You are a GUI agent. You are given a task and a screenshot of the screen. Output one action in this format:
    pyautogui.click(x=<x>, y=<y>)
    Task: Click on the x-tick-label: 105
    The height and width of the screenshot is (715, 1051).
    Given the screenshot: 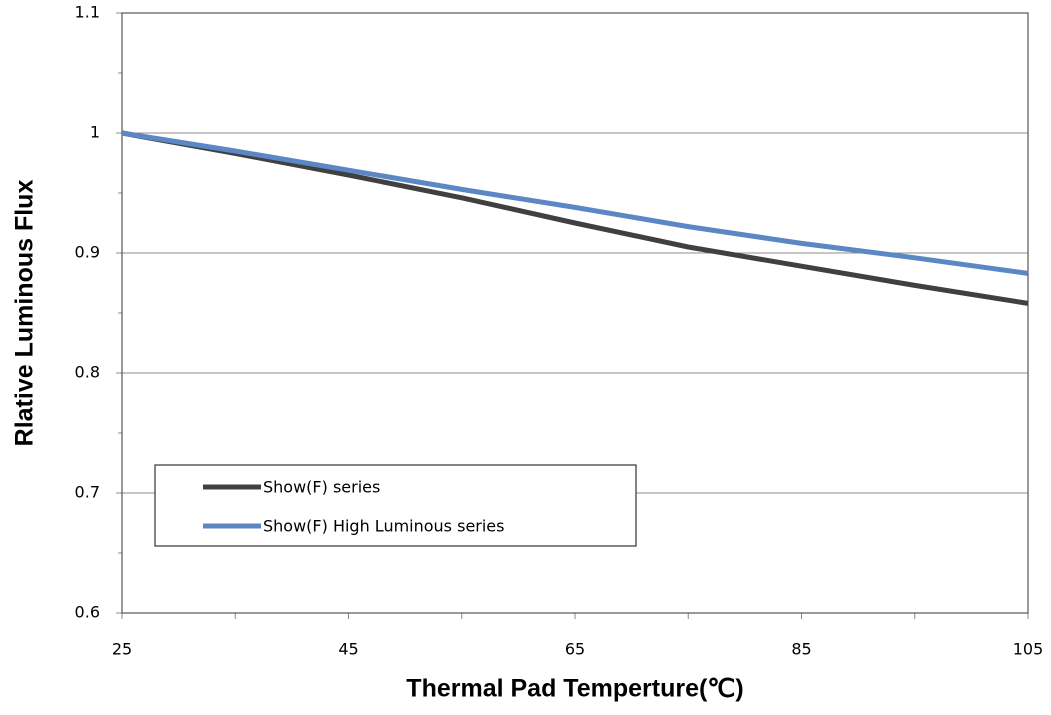 What is the action you would take?
    pyautogui.click(x=1028, y=649)
    